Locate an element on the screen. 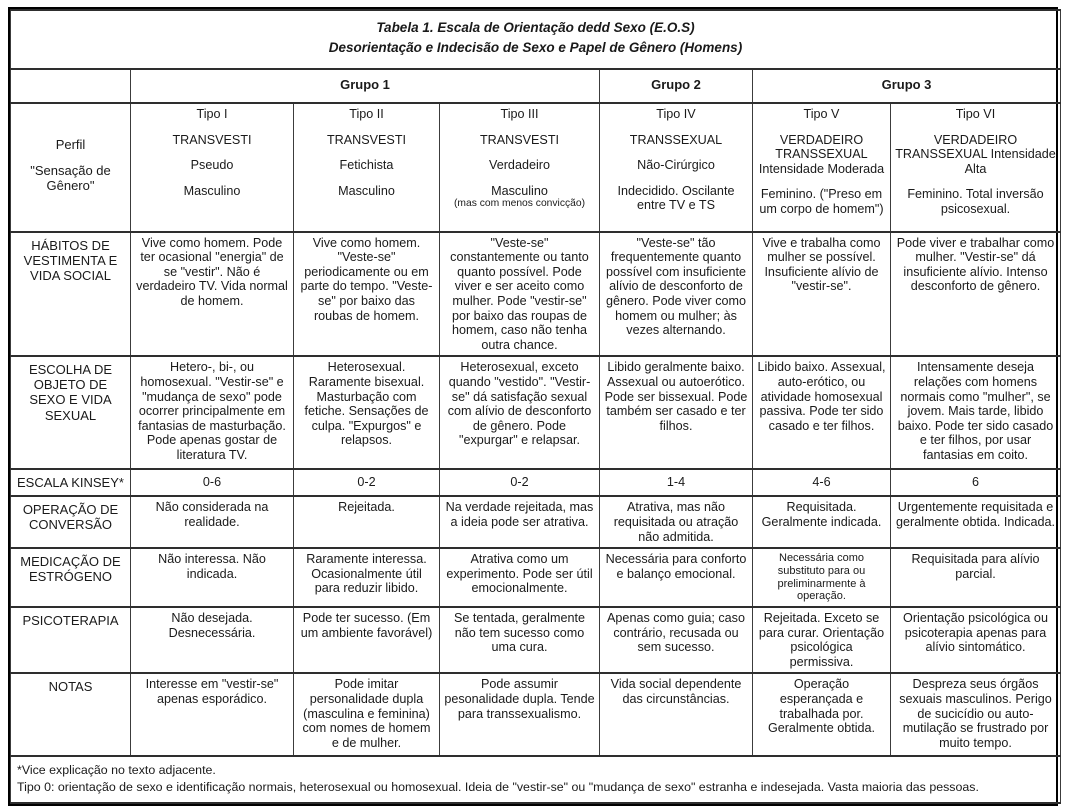  group-header-empty-cell is located at coordinates (70, 86).